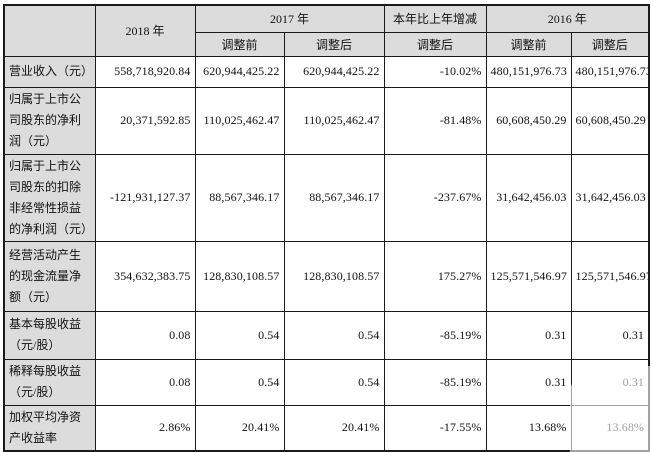 The height and width of the screenshot is (452, 653). Describe the element at coordinates (145, 120) in the screenshot. I see `cell-value: 20,371,592.85` at that location.